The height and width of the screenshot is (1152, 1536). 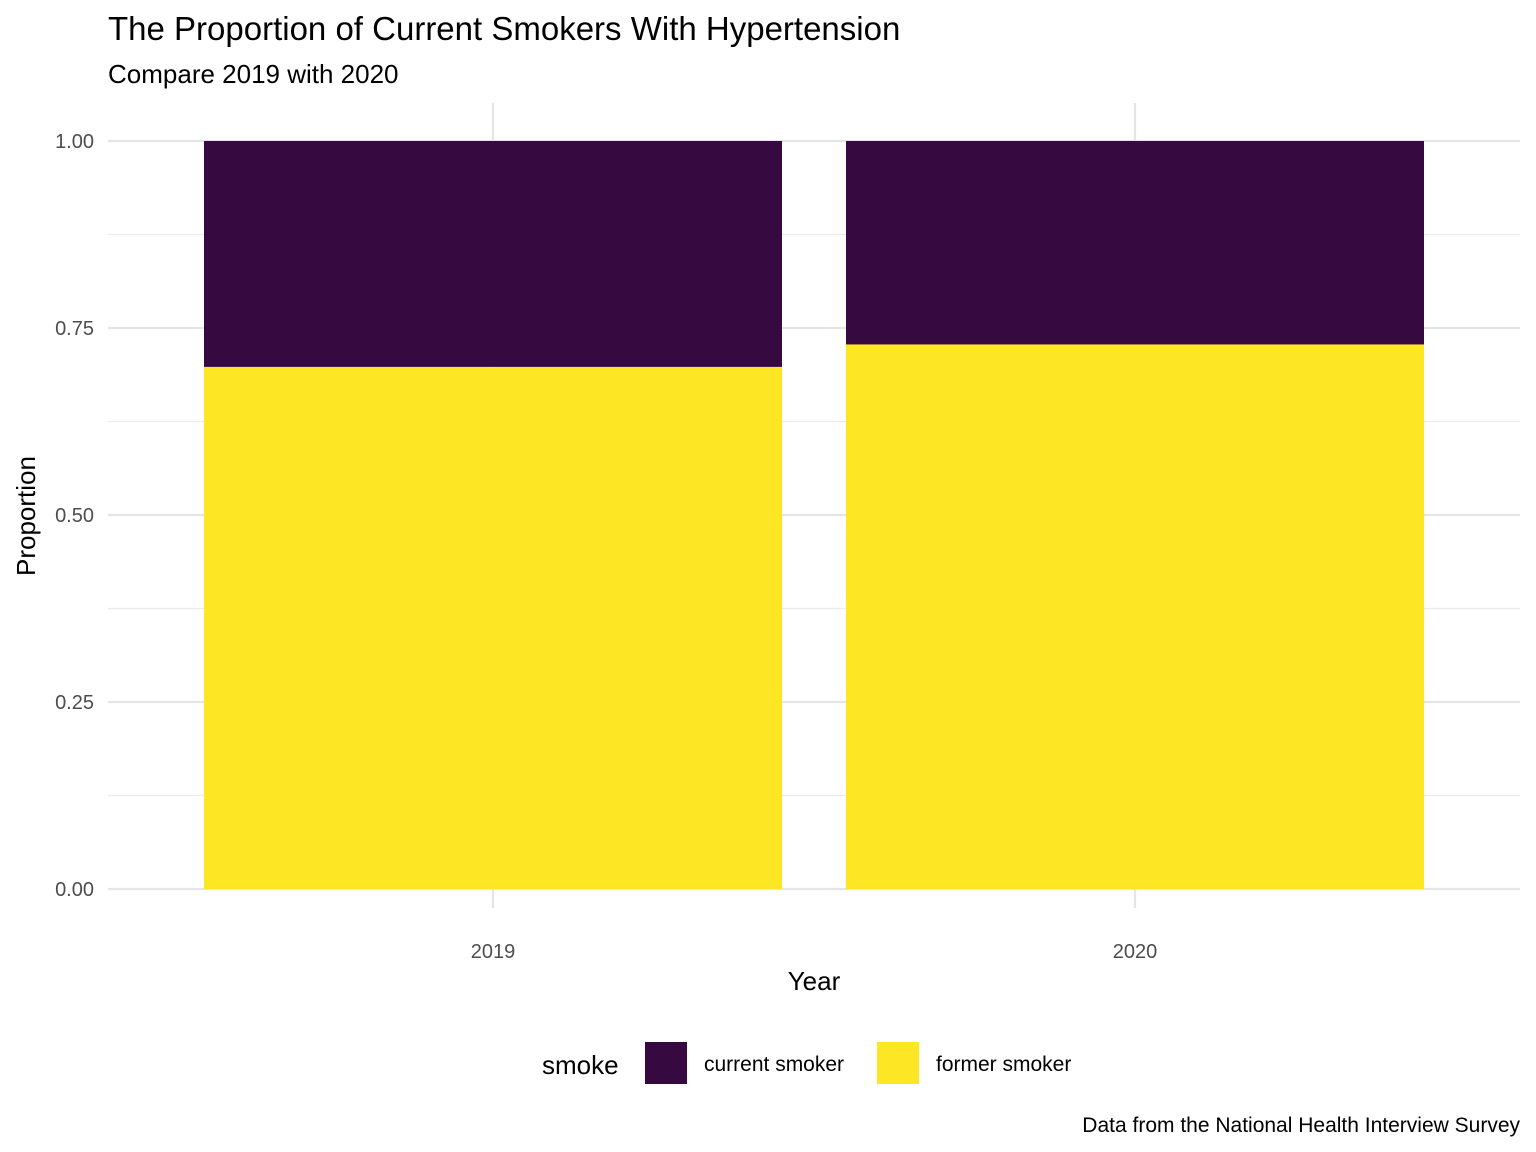 I want to click on legend-key-former-smoker, so click(x=898, y=1063).